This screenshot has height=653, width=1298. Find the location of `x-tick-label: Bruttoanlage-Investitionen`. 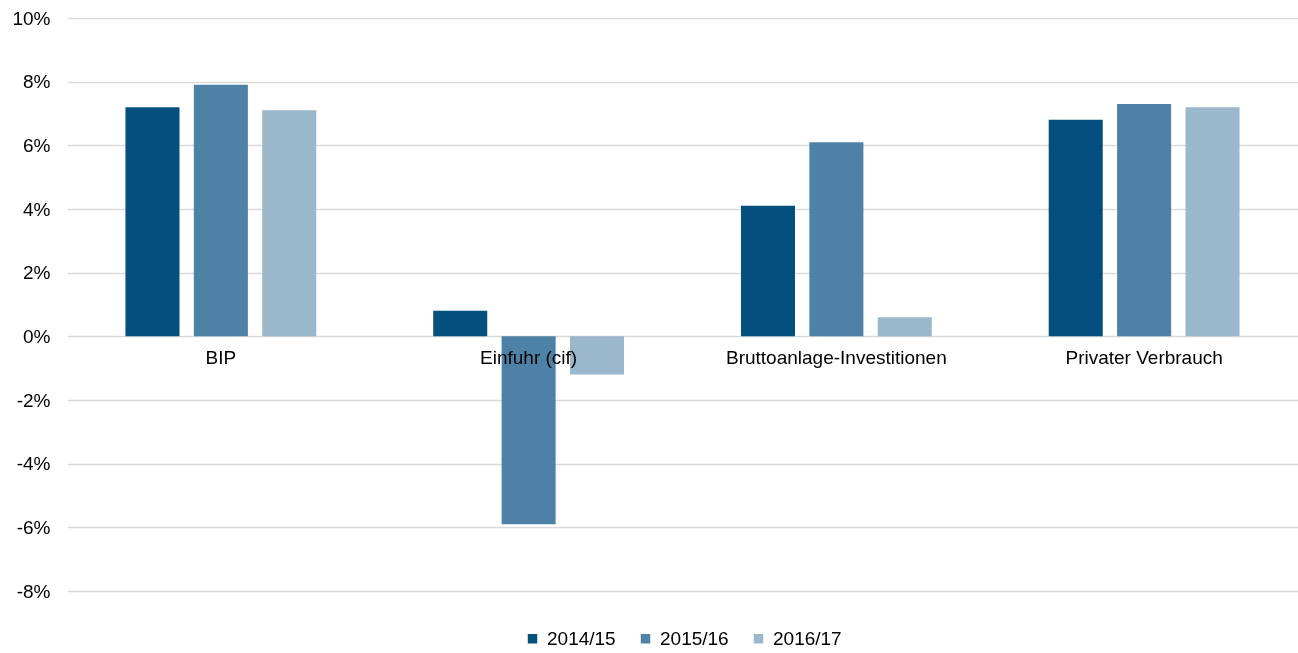

x-tick-label: Bruttoanlage-Investitionen is located at coordinates (836, 357).